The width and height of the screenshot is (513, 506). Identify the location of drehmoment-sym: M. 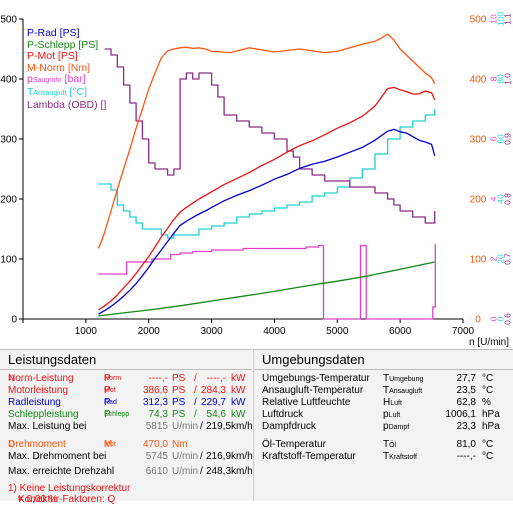
(108, 444).